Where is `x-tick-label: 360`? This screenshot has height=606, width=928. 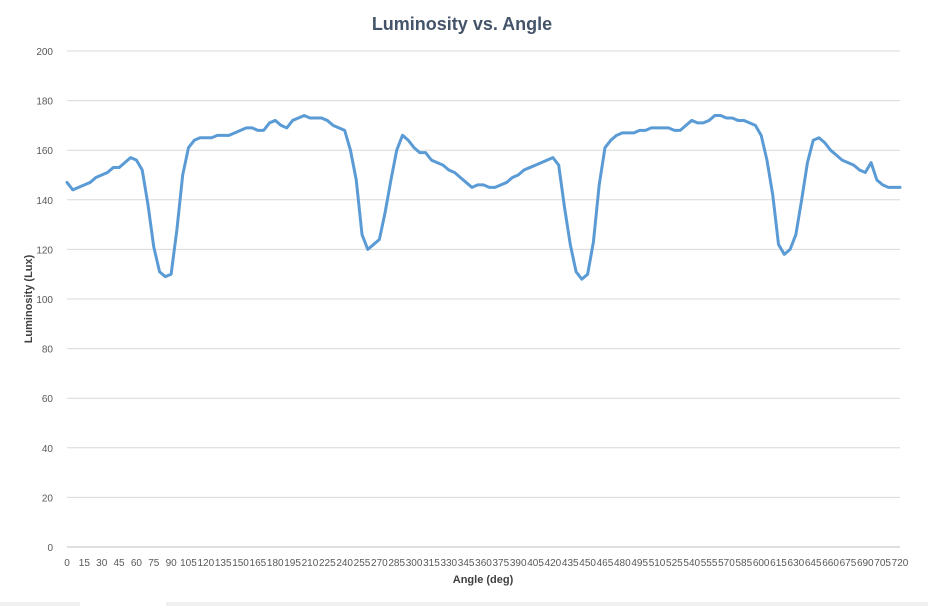
x-tick-label: 360 is located at coordinates (483, 563).